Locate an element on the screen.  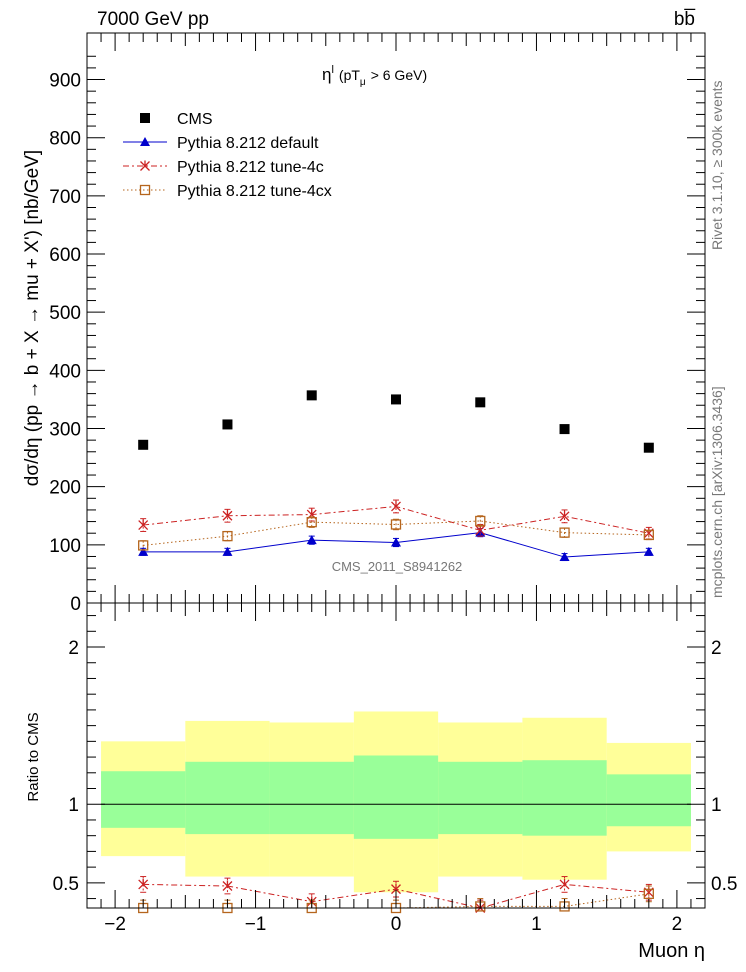
main-title: ηl (pTμ > 6 GeV) is located at coordinates (374, 76).